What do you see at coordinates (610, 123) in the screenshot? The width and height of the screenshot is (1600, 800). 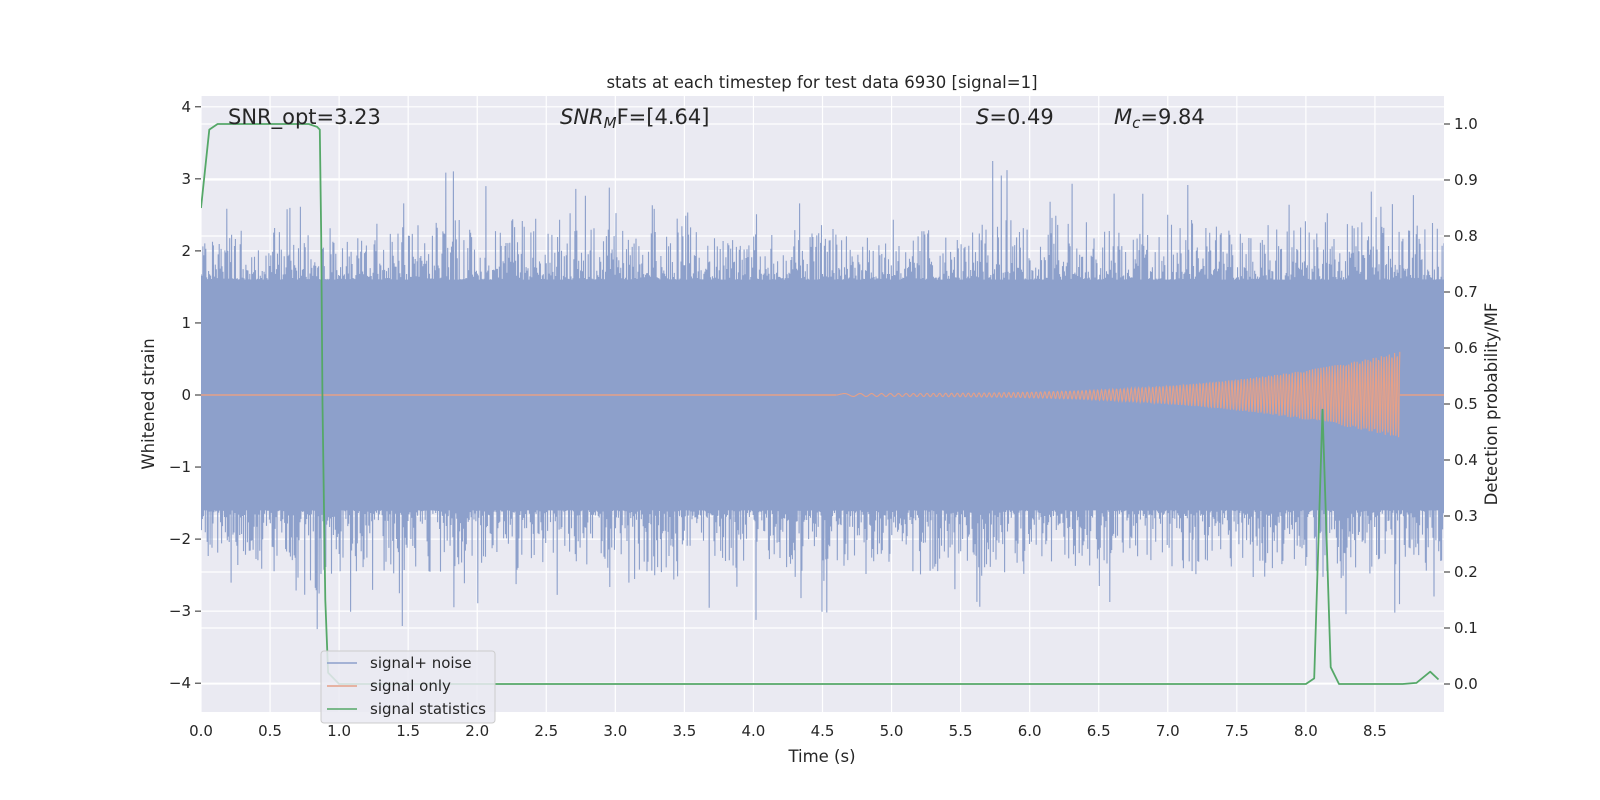 I see `snr-mf-sub: M` at bounding box center [610, 123].